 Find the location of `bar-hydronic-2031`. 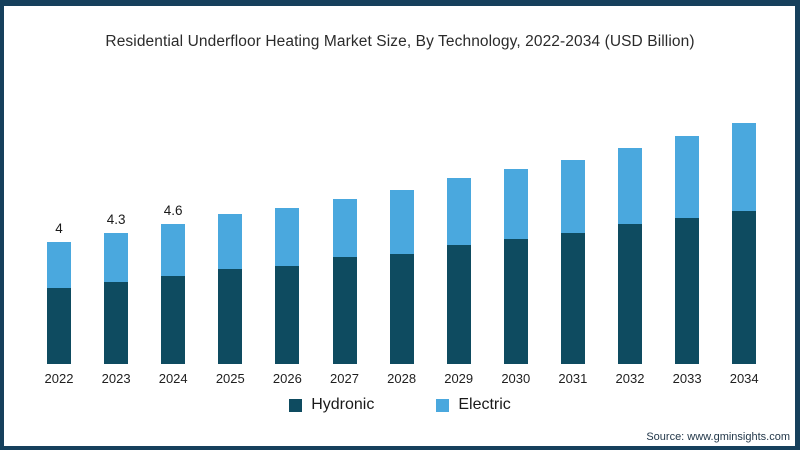

bar-hydronic-2031 is located at coordinates (572, 298).